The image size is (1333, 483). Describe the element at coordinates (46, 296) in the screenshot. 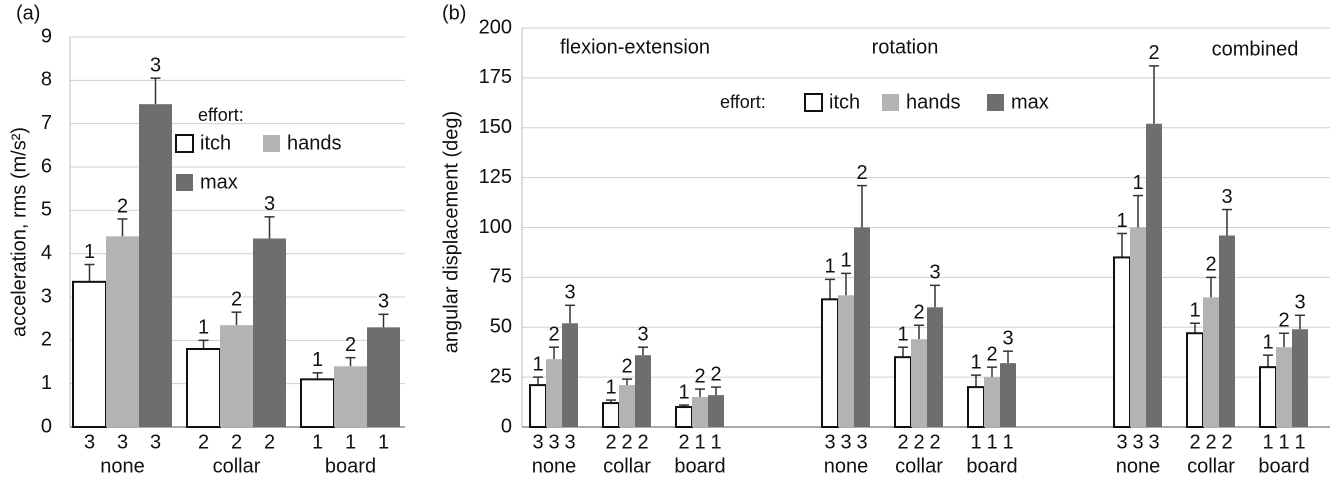

I see `y-tick-label: 3` at that location.